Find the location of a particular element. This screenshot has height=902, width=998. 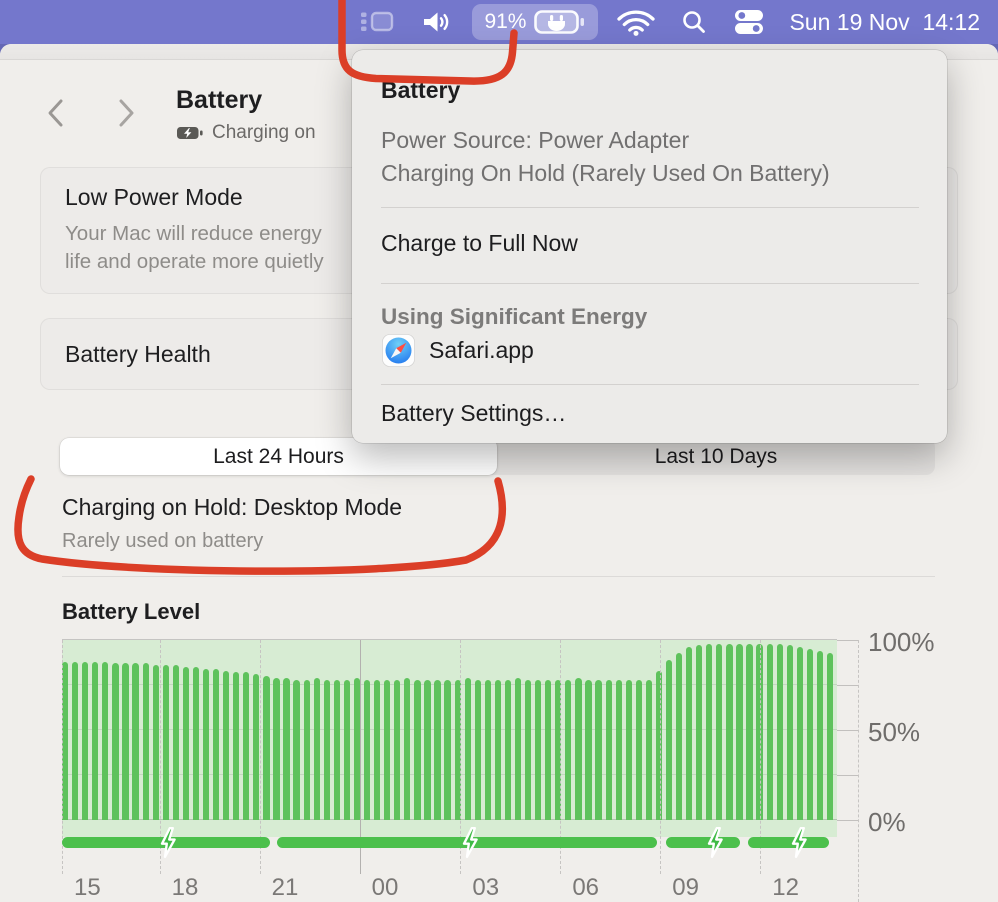

dropdown-title: Battery is located at coordinates (421, 90).